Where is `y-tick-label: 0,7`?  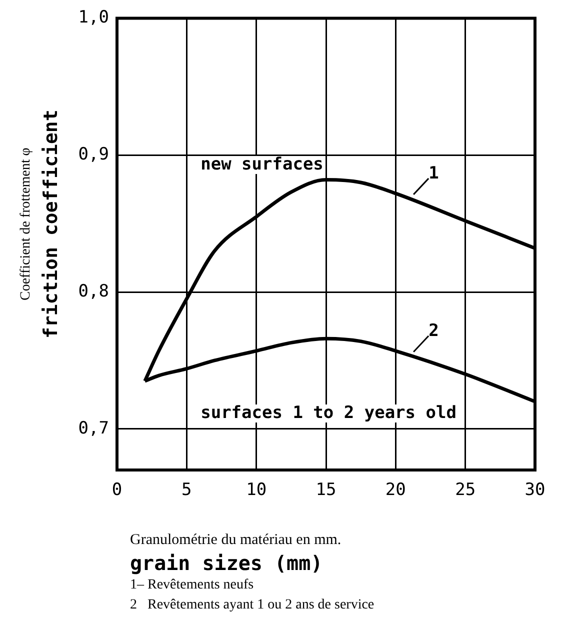 y-tick-label: 0,7 is located at coordinates (93, 428).